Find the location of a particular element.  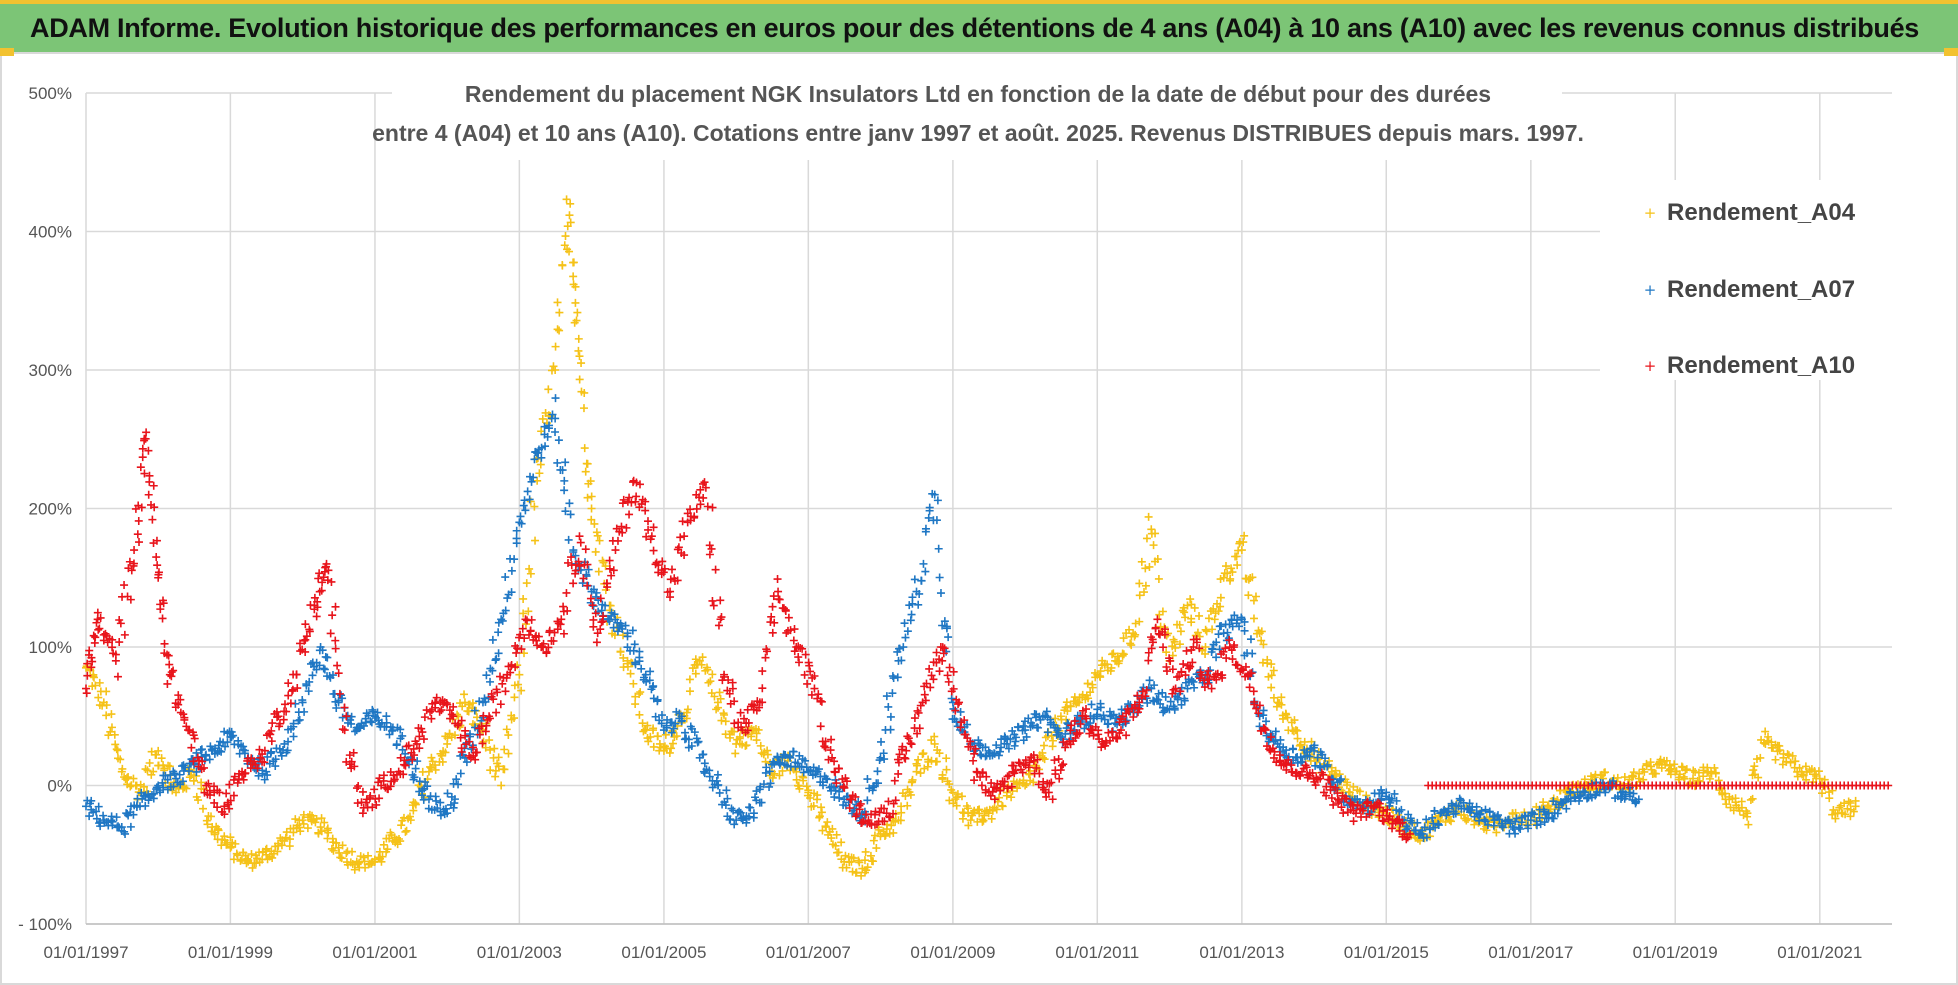

legend-label-a07: Rendement_A07 is located at coordinates (1761, 289).